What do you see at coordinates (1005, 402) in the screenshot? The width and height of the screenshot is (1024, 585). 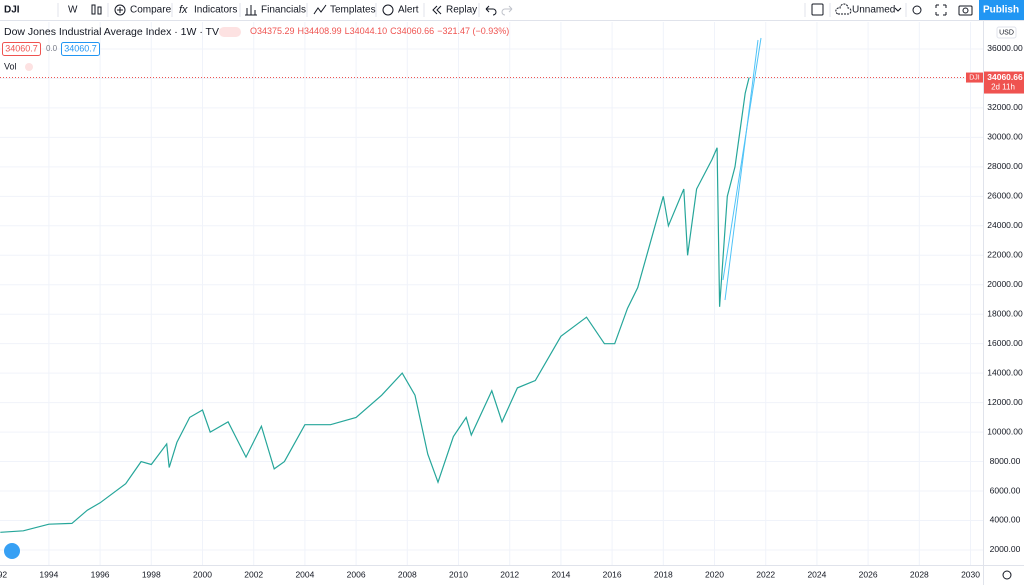 I see `y-tick-label: 12000.00` at bounding box center [1005, 402].